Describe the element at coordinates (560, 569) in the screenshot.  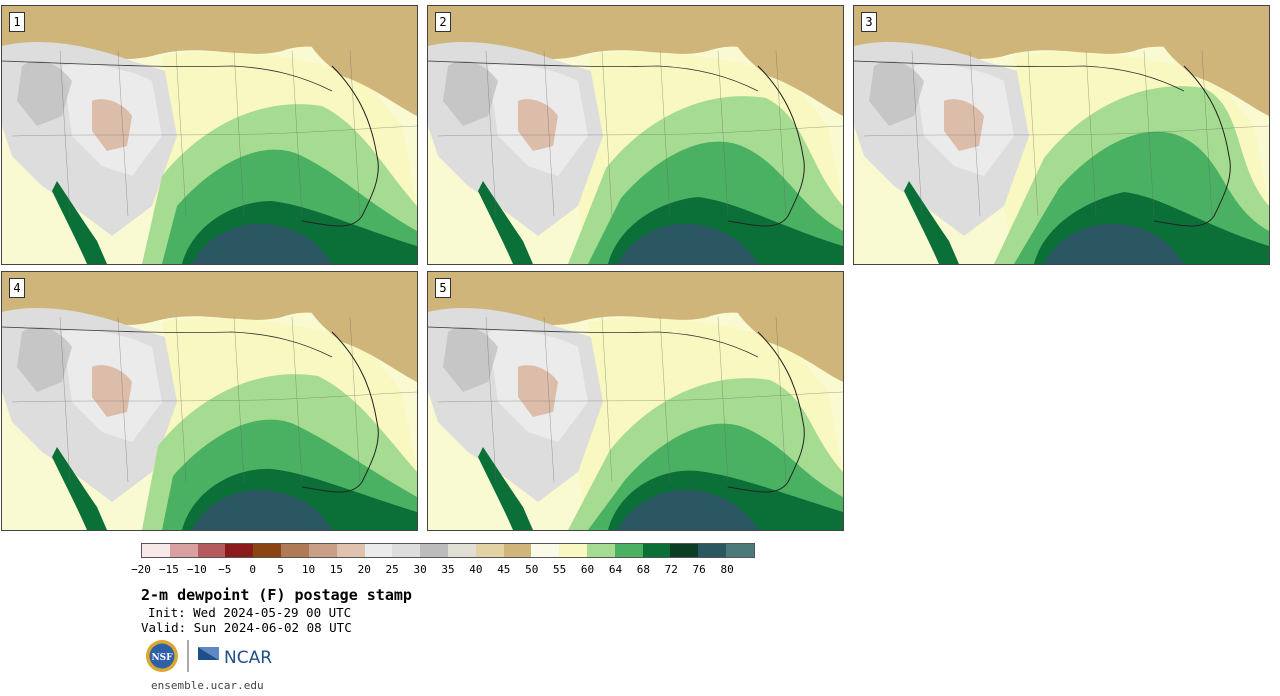
I see `colorbar-tick-label: 55` at that location.